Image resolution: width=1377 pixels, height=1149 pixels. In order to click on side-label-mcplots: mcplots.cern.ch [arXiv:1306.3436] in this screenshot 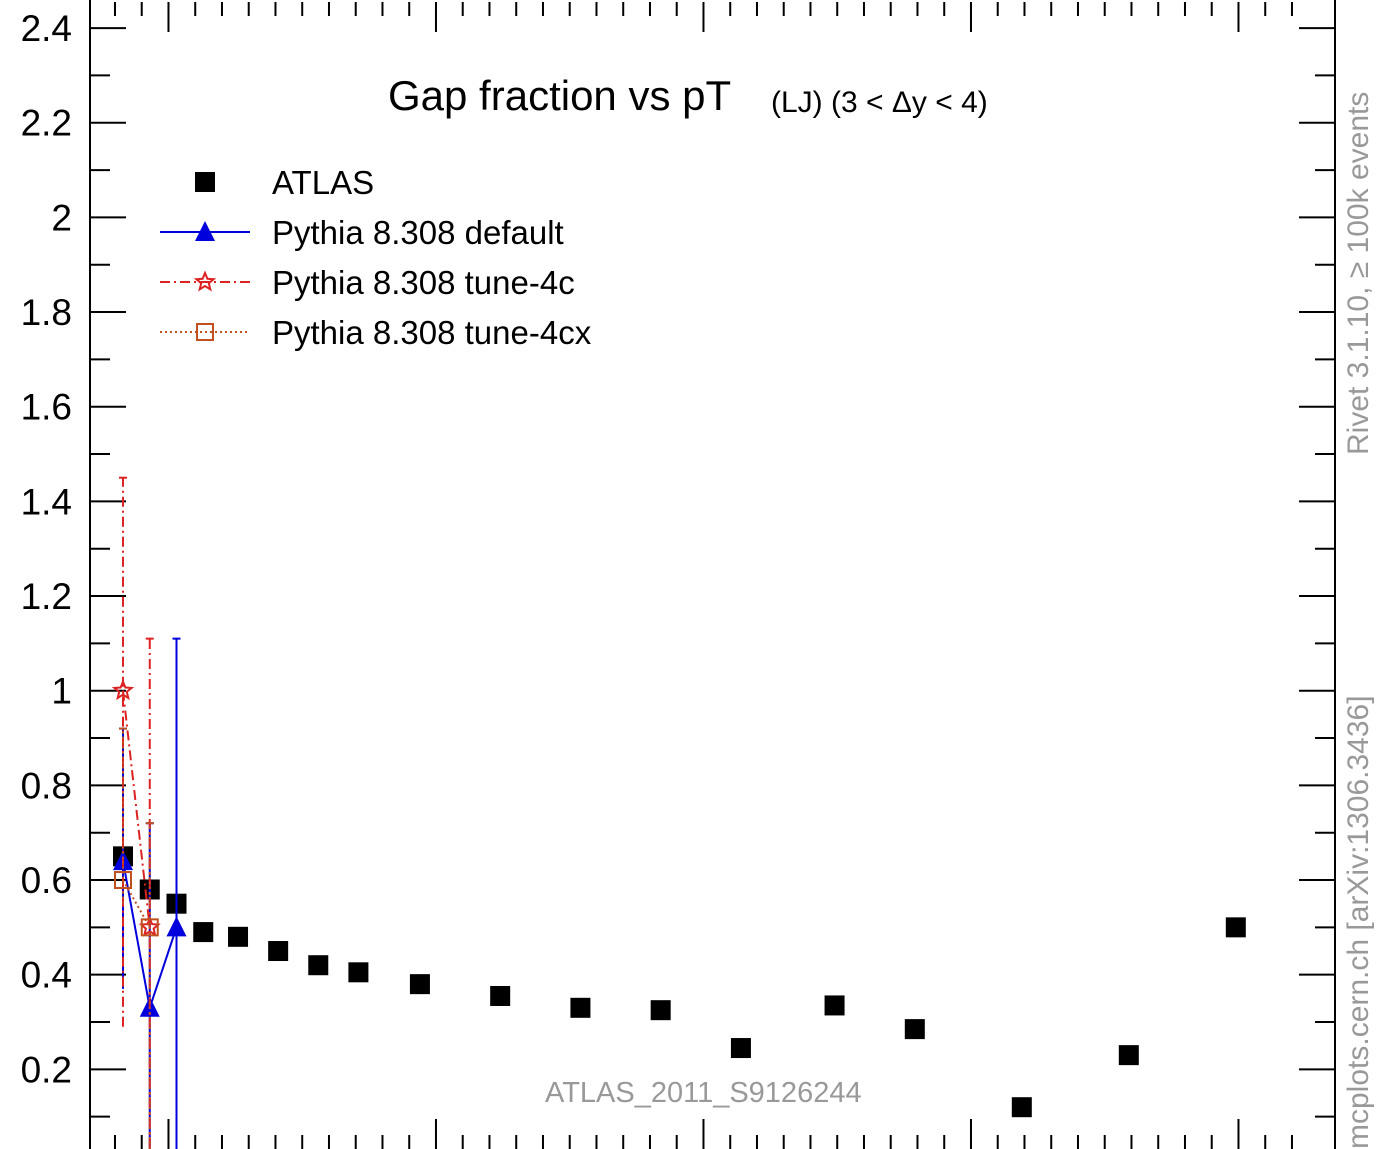, I will do `click(1358, 922)`.